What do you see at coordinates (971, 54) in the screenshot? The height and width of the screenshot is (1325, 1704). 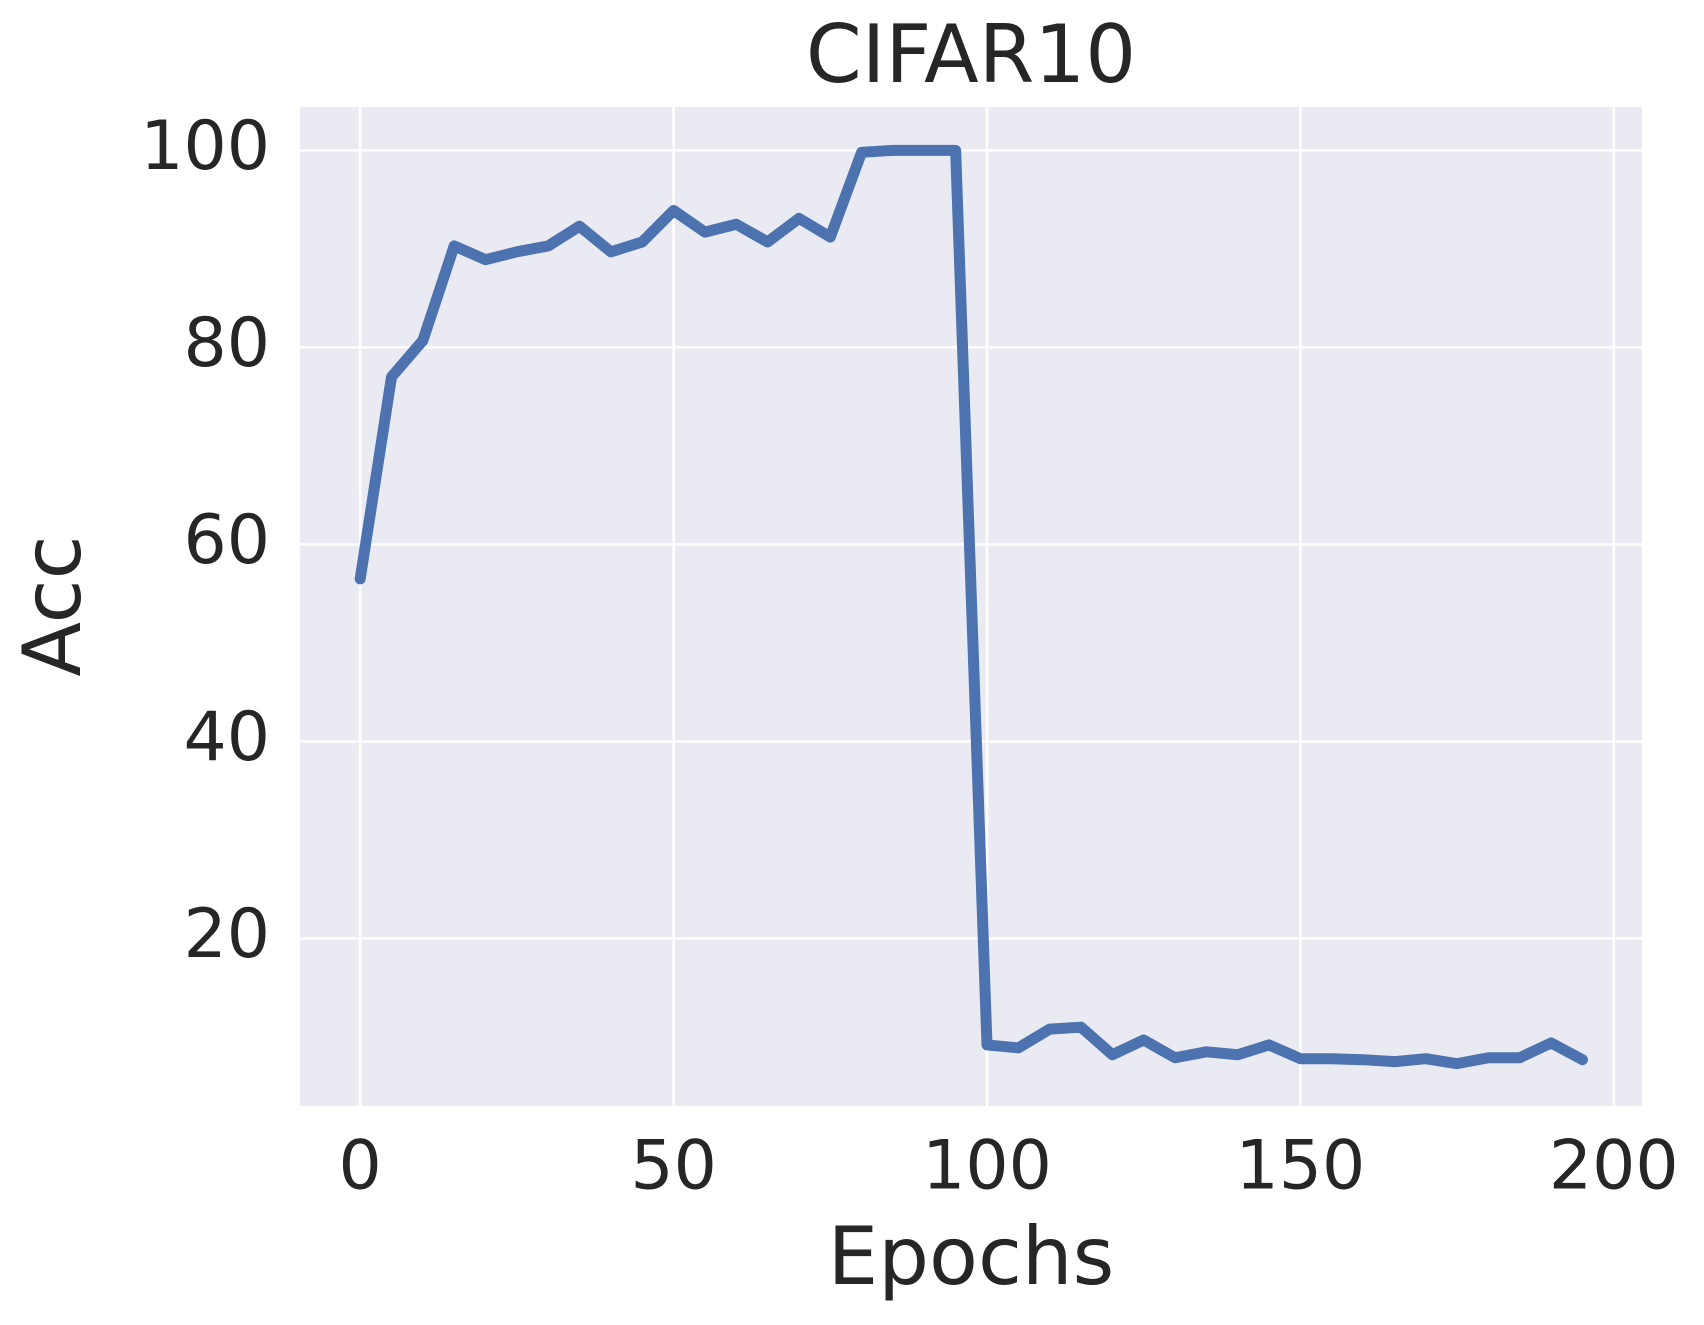 I see `chart-title: CIFAR10` at bounding box center [971, 54].